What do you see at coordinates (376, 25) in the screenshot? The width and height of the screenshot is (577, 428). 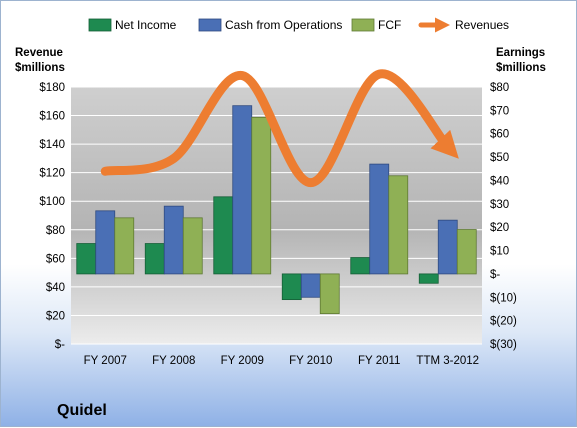 I see `legend-item-fcf: FCF` at bounding box center [376, 25].